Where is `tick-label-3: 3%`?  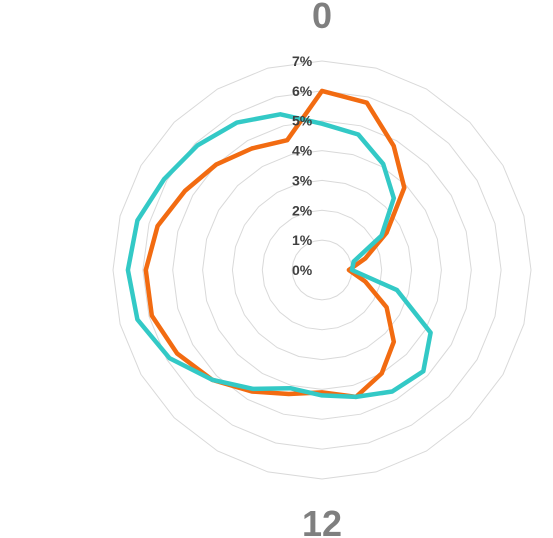 tick-label-3: 3% is located at coordinates (302, 180).